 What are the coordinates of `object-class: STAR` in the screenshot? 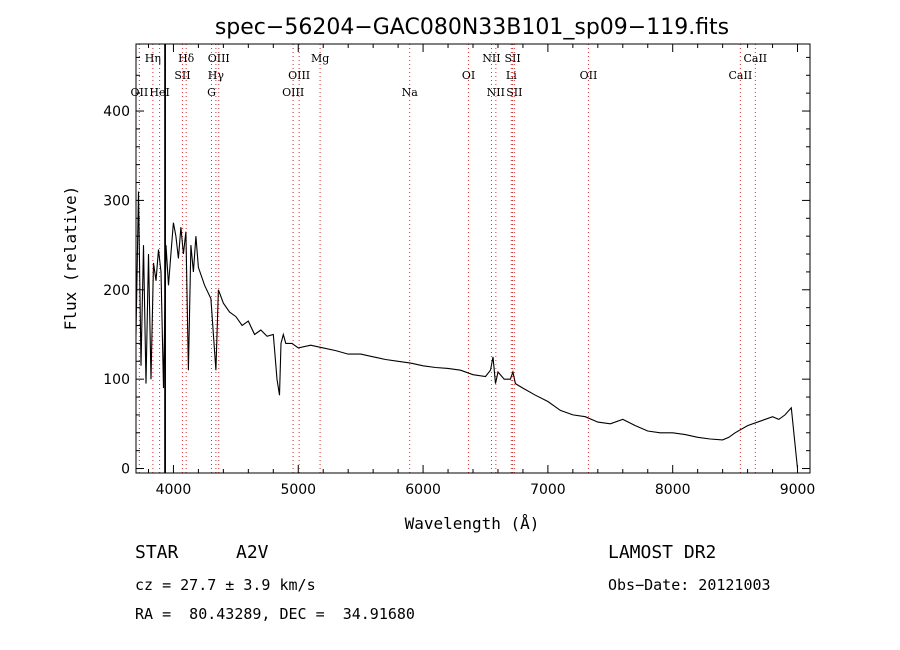 It's located at (157, 552).